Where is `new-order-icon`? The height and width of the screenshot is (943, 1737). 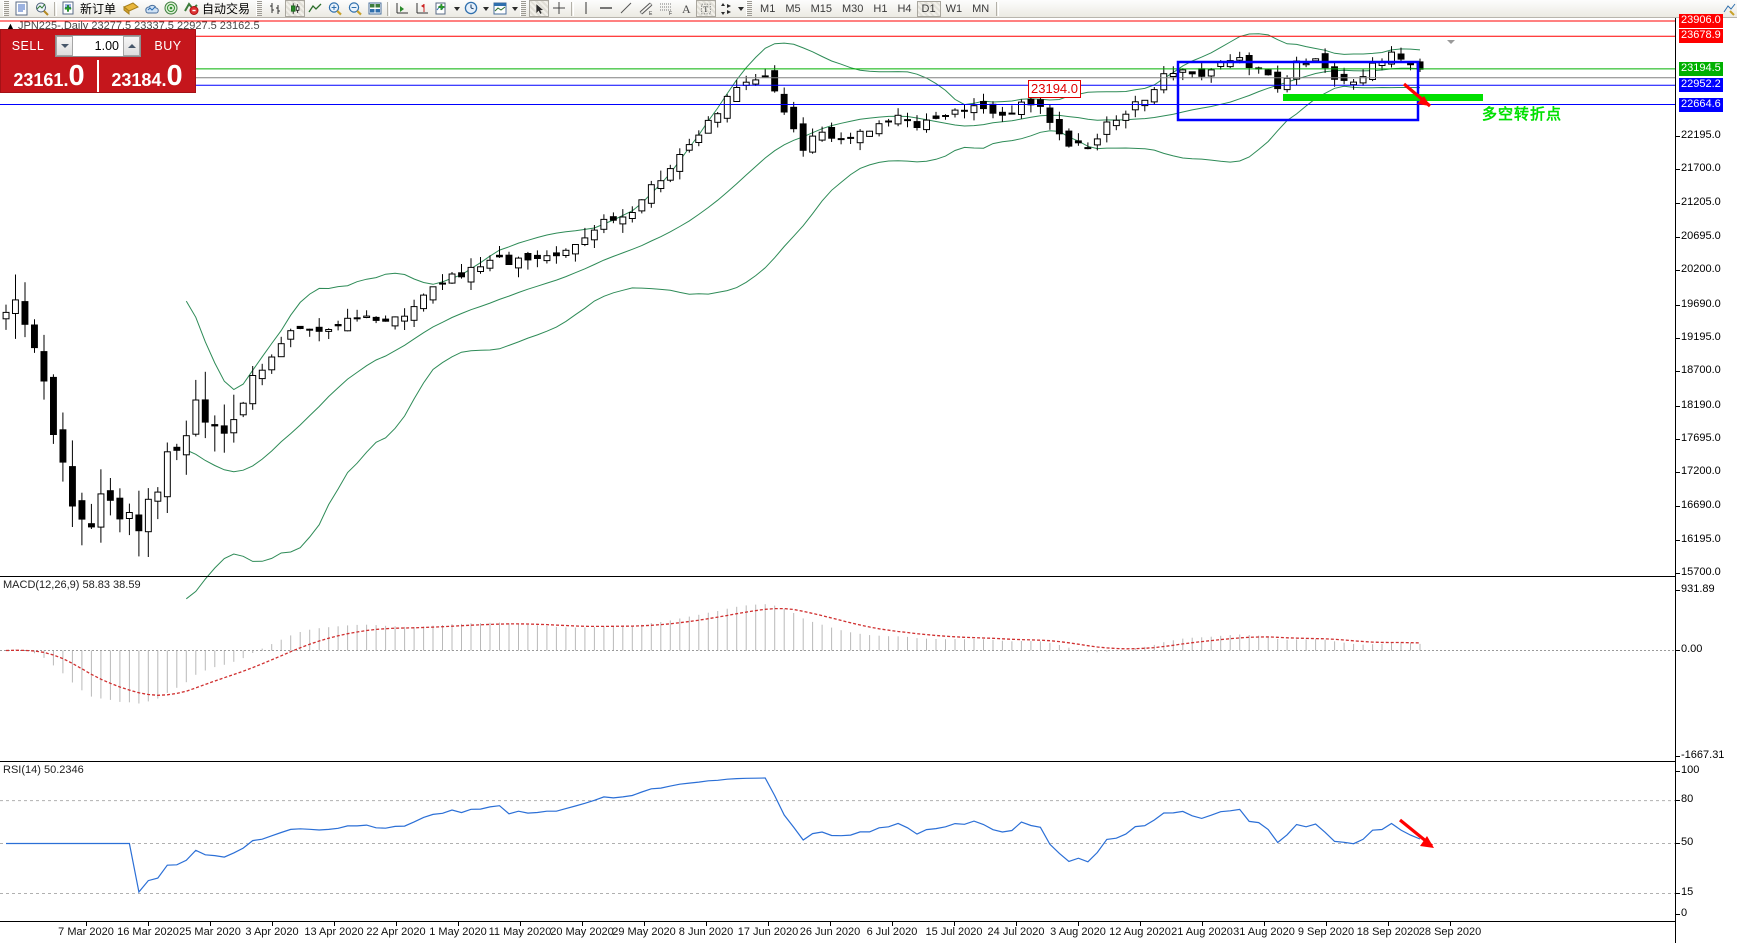
new-order-icon is located at coordinates (69, 8).